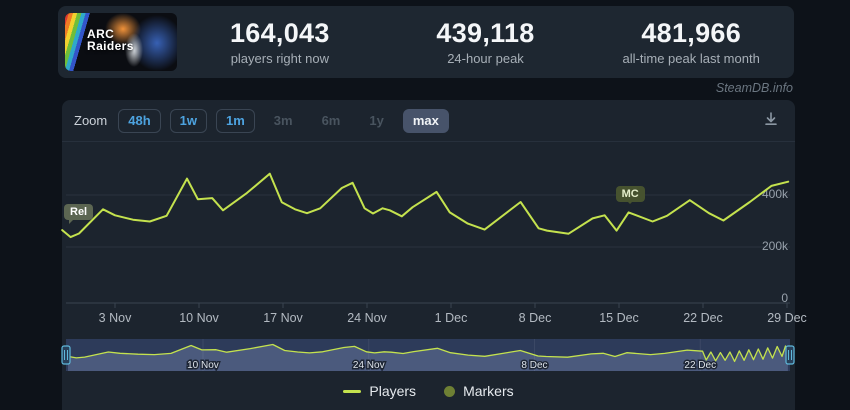  I want to click on current-players-value: 164,043, so click(279, 33).